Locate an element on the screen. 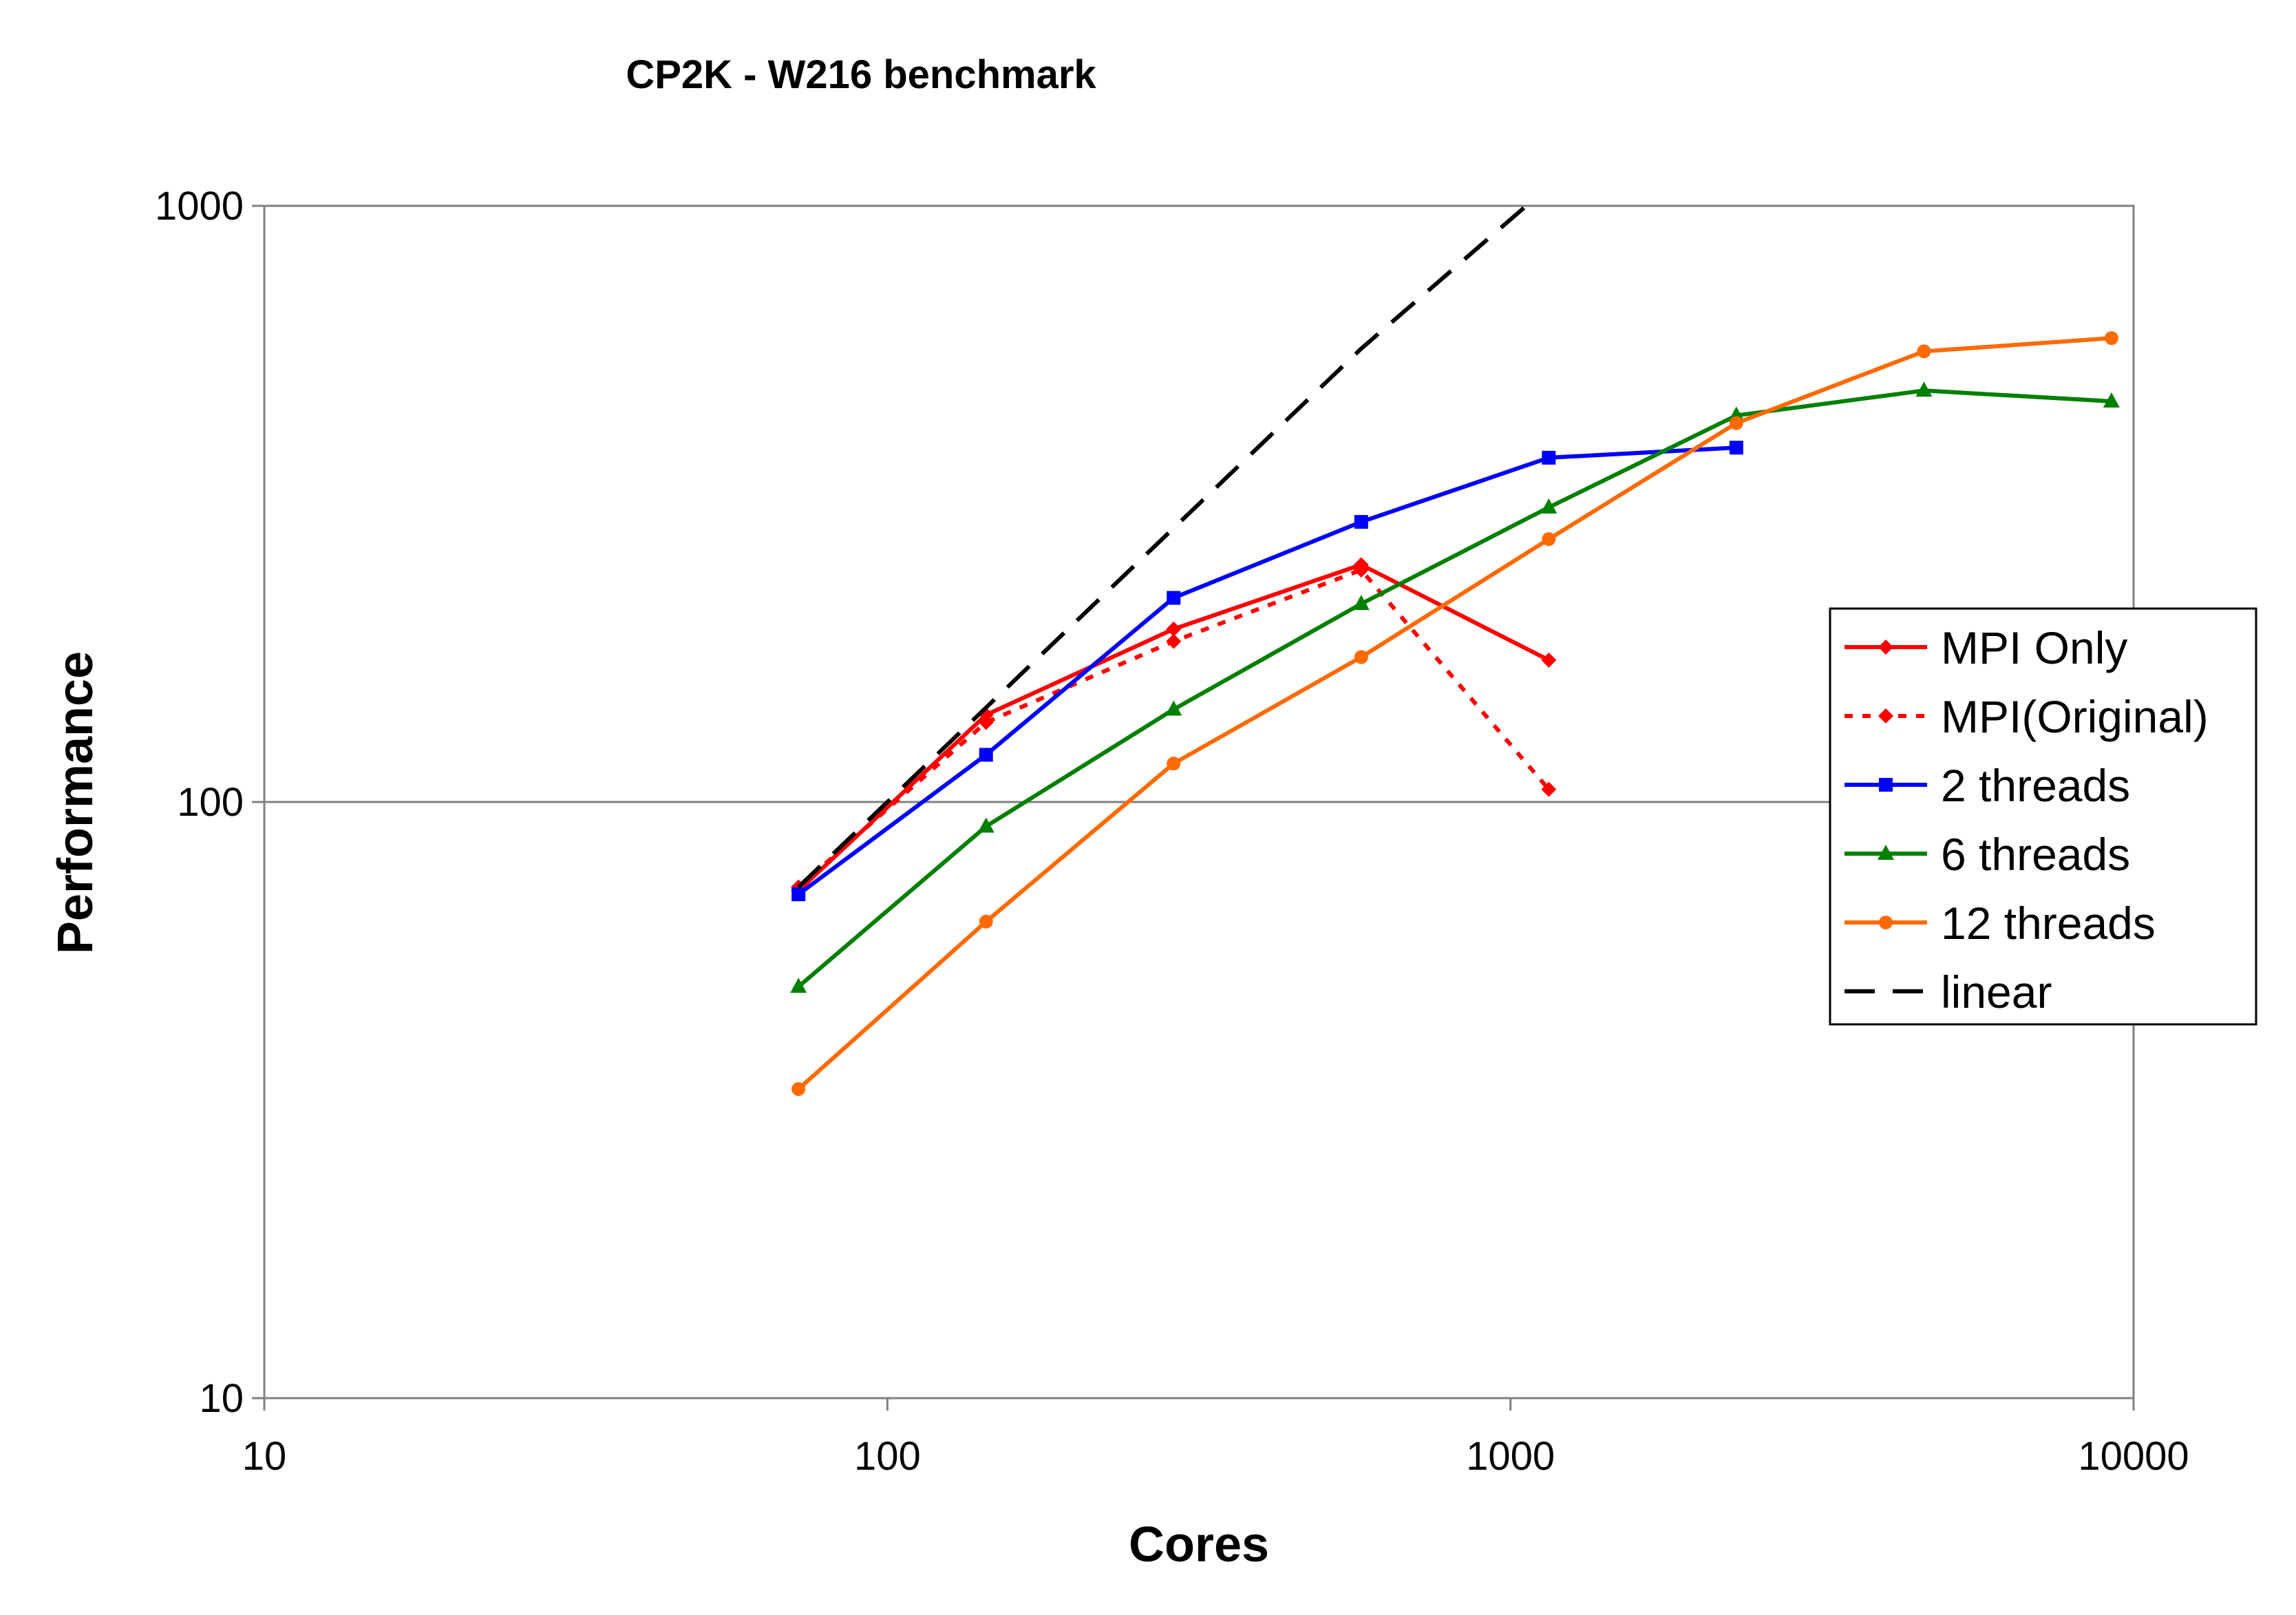  series-mpi-original is located at coordinates (1174, 728).